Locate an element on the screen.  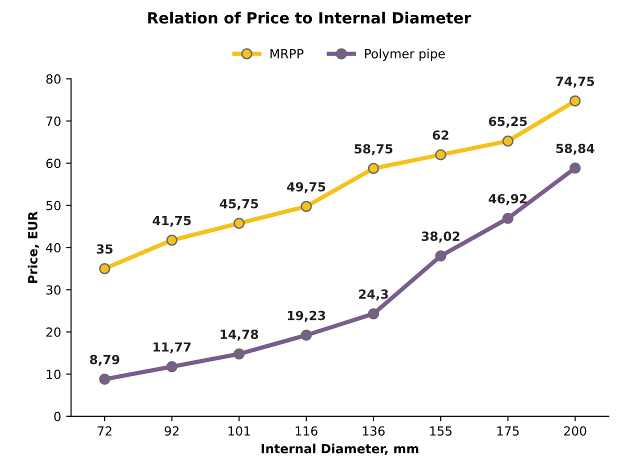
data-label: 74,75 is located at coordinates (575, 82).